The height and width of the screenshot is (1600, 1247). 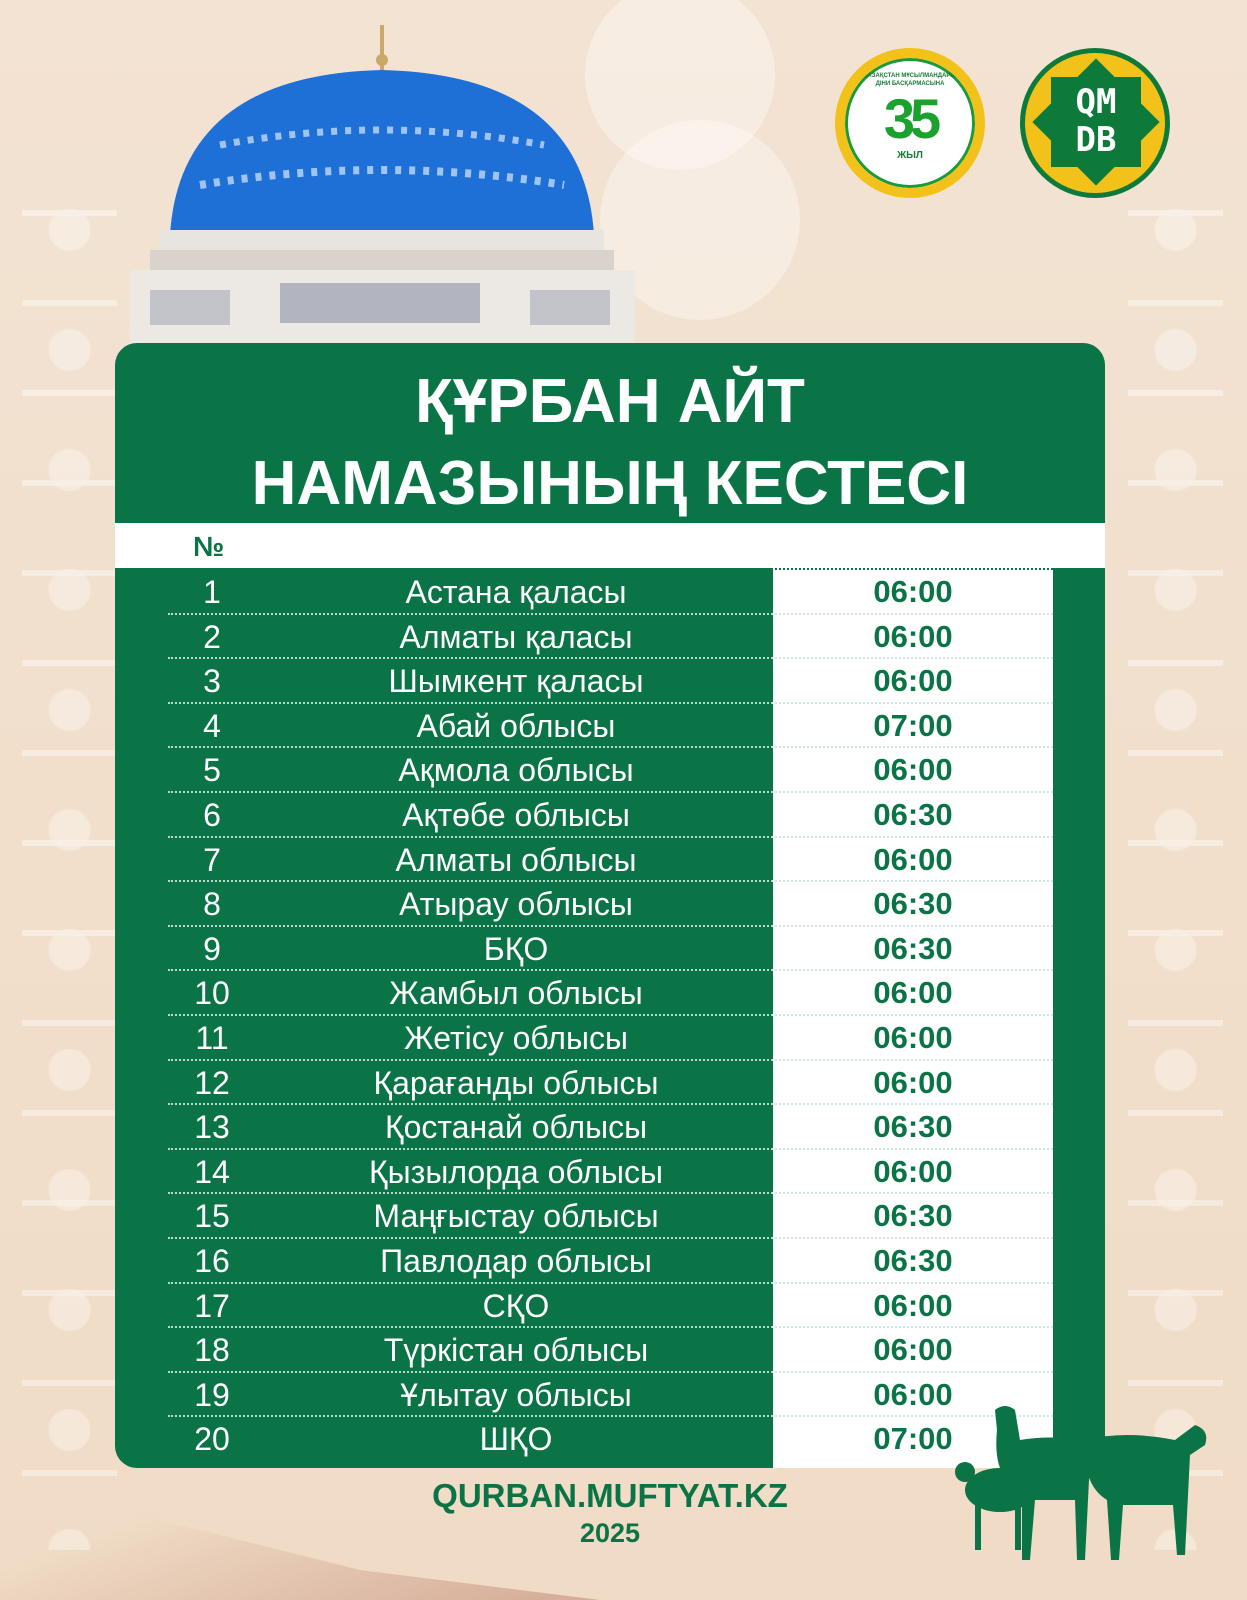 I want to click on table-row: 2 Алматы қаласы 06:00, so click(x=610, y=635).